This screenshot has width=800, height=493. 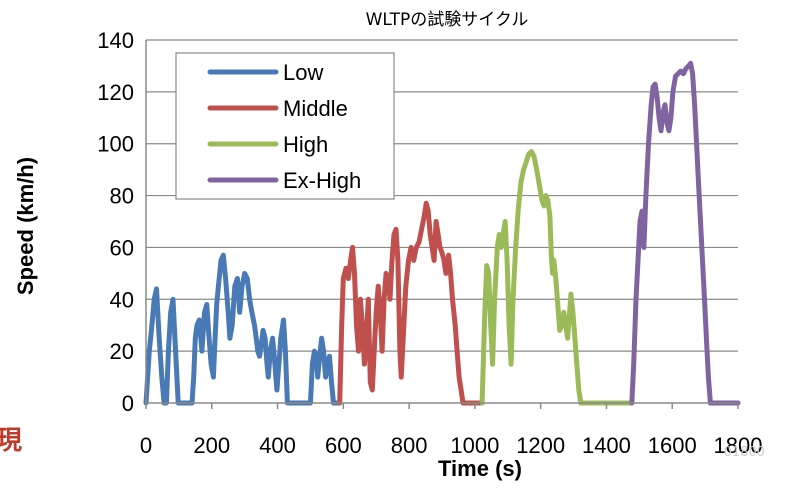 I want to click on x-tick-label-200: 200, so click(x=211, y=445).